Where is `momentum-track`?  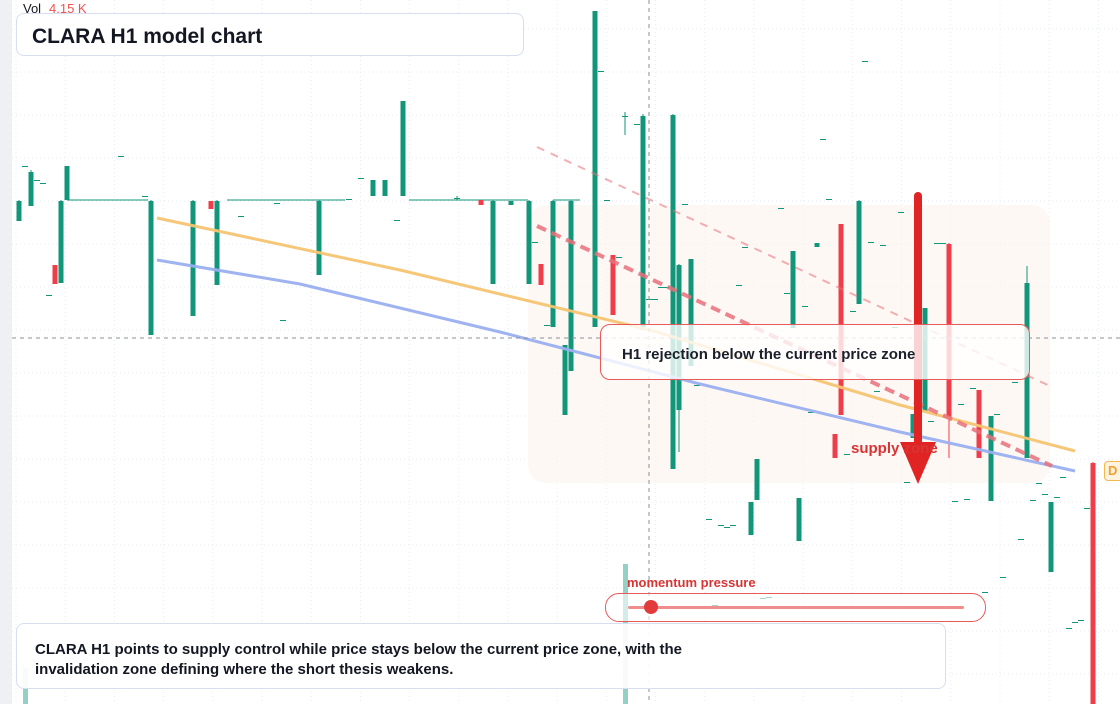
momentum-track is located at coordinates (796, 607).